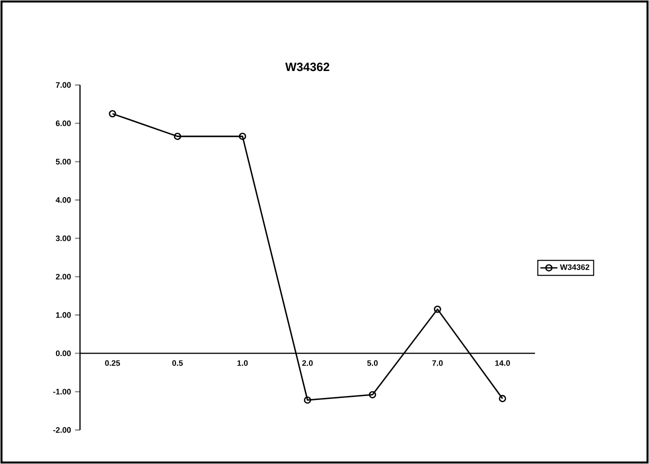 The height and width of the screenshot is (464, 649). What do you see at coordinates (307, 67) in the screenshot?
I see `chart-title: W34362` at bounding box center [307, 67].